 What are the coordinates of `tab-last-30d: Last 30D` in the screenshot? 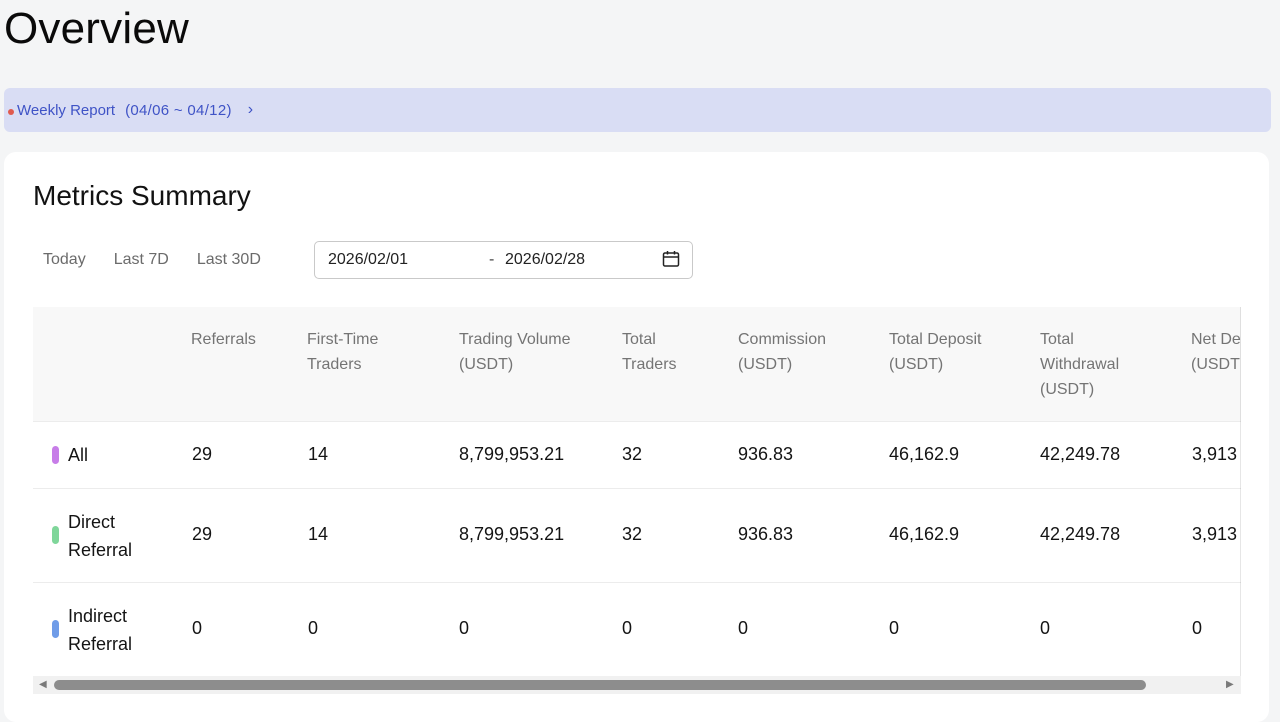 It's located at (228, 259).